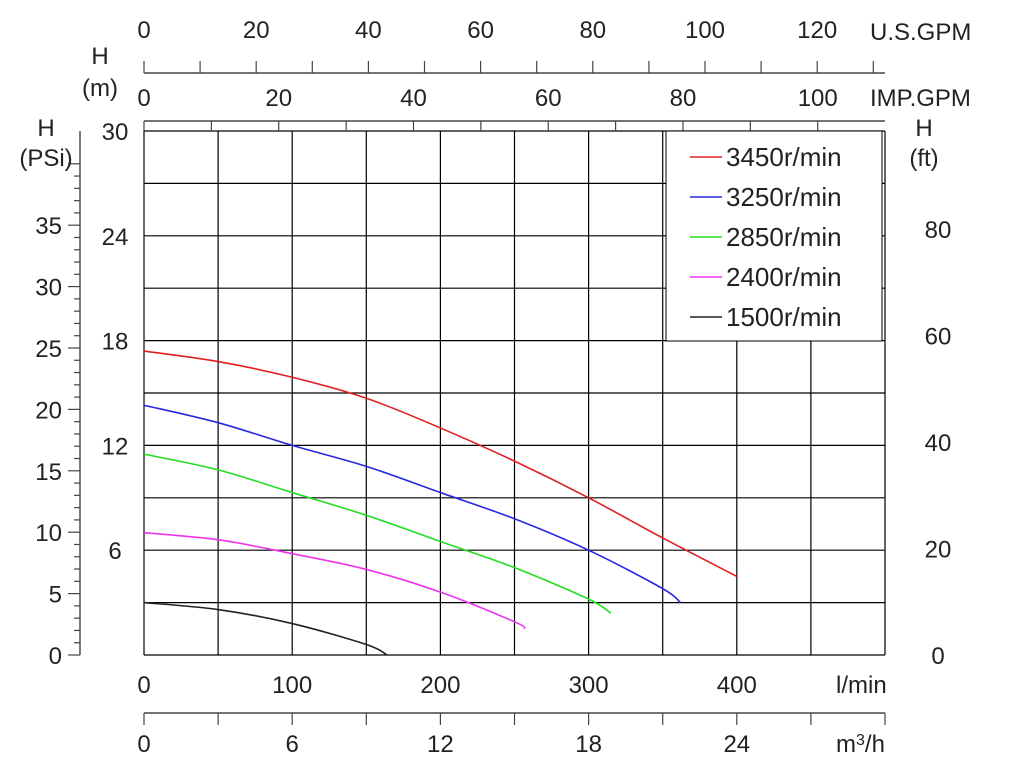 The image size is (1024, 768). Describe the element at coordinates (938, 337) in the screenshot. I see `y-tick-label-ft: 60` at that location.